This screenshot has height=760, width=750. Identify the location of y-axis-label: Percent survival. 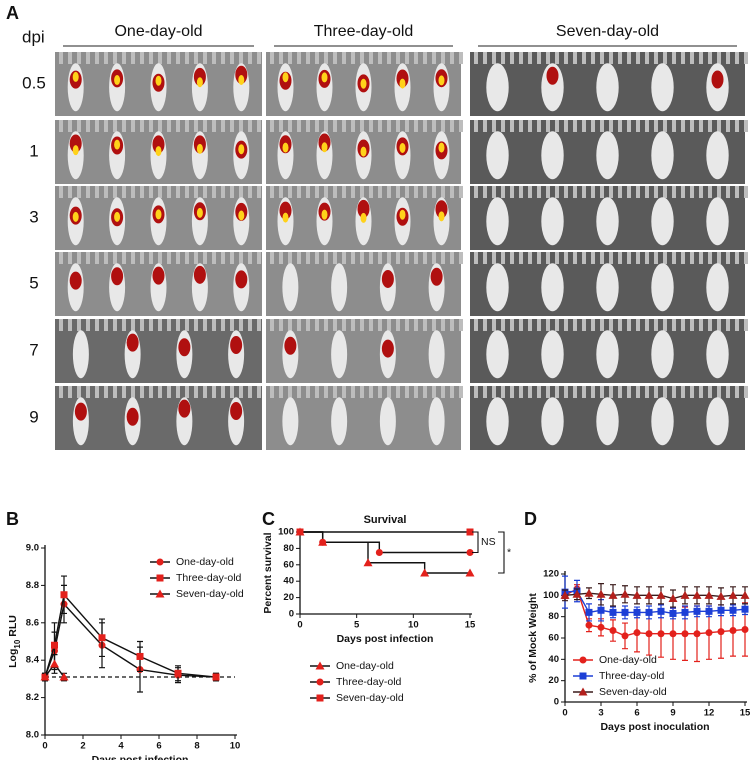
(268, 572).